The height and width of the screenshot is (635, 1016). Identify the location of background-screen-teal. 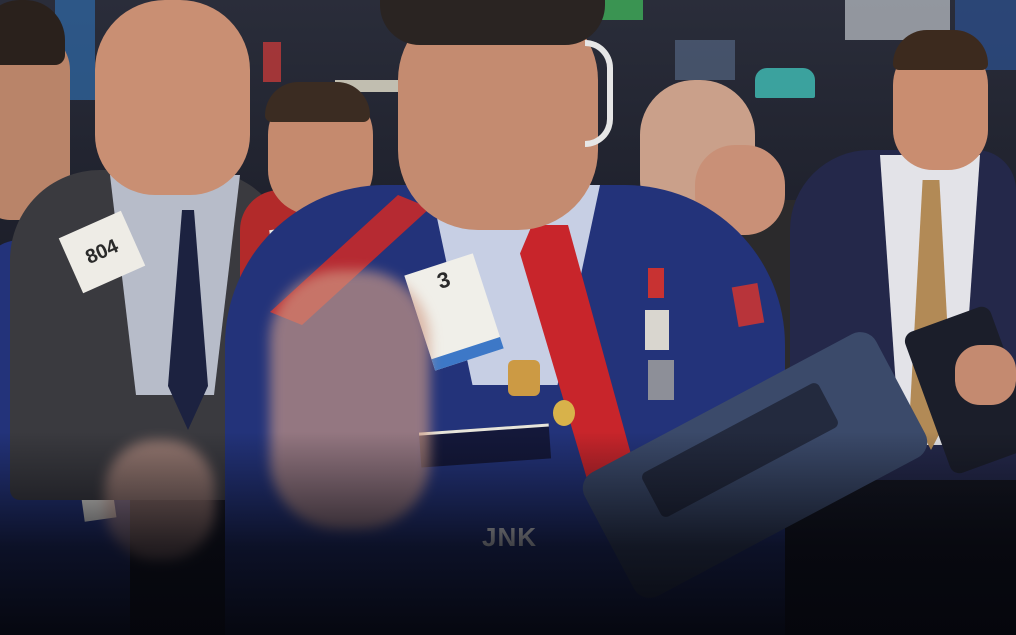
(785, 83).